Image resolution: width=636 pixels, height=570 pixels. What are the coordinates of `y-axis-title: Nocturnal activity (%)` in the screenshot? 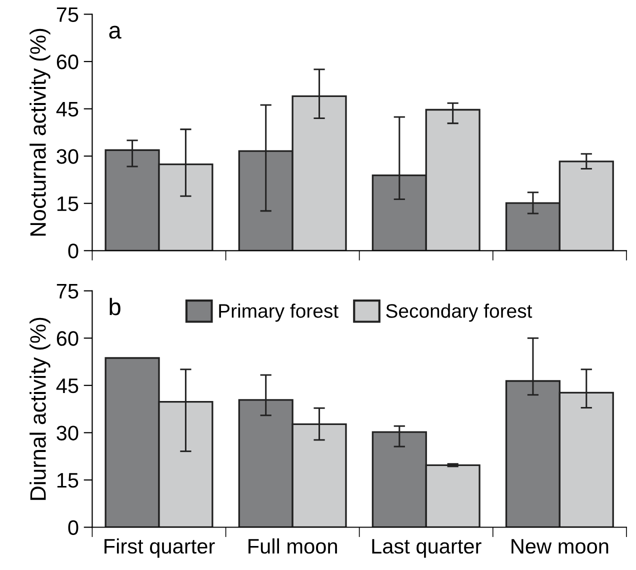 It's located at (40, 132).